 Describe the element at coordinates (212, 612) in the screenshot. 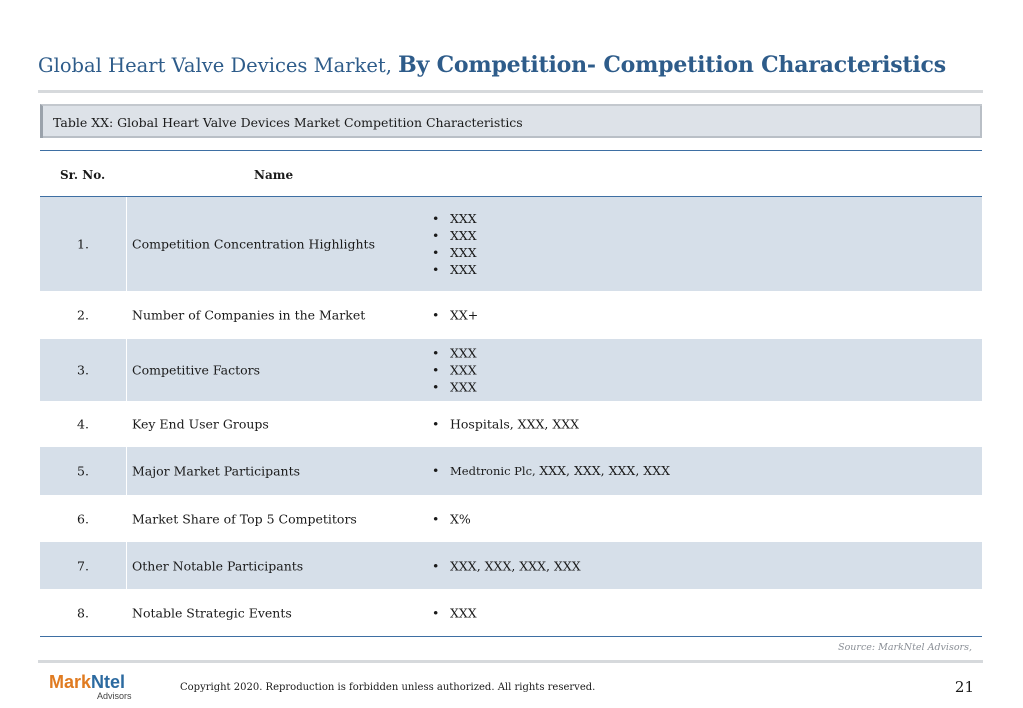

I see `row-name: Notable Strategic Events` at that location.